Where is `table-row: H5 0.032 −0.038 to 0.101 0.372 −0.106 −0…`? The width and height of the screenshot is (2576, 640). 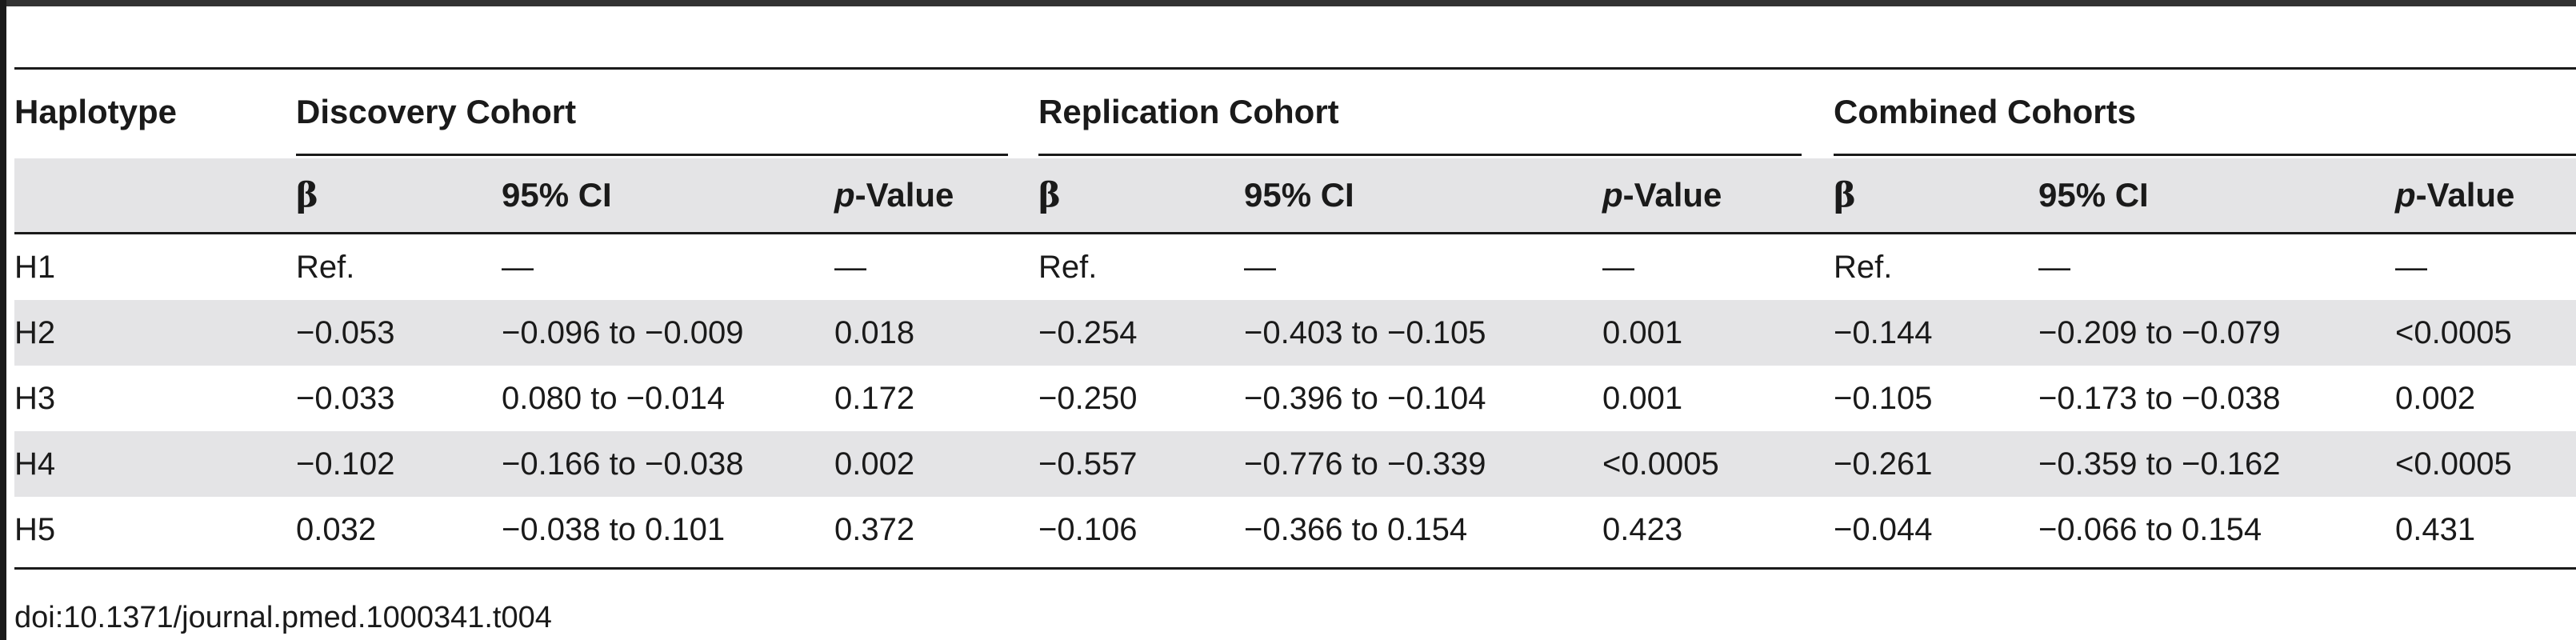
table-row: H5 0.032 −0.038 to 0.101 0.372 −0.106 −0… is located at coordinates (1295, 529).